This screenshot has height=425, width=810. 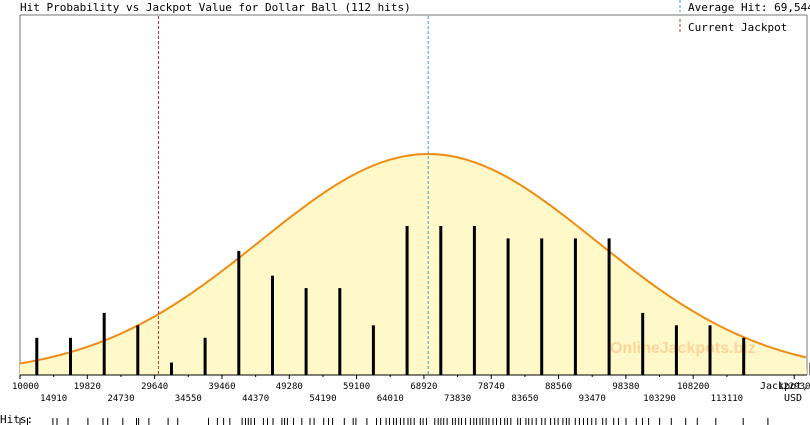 I want to click on x-tick-label-lower-9: 103290, so click(x=659, y=399).